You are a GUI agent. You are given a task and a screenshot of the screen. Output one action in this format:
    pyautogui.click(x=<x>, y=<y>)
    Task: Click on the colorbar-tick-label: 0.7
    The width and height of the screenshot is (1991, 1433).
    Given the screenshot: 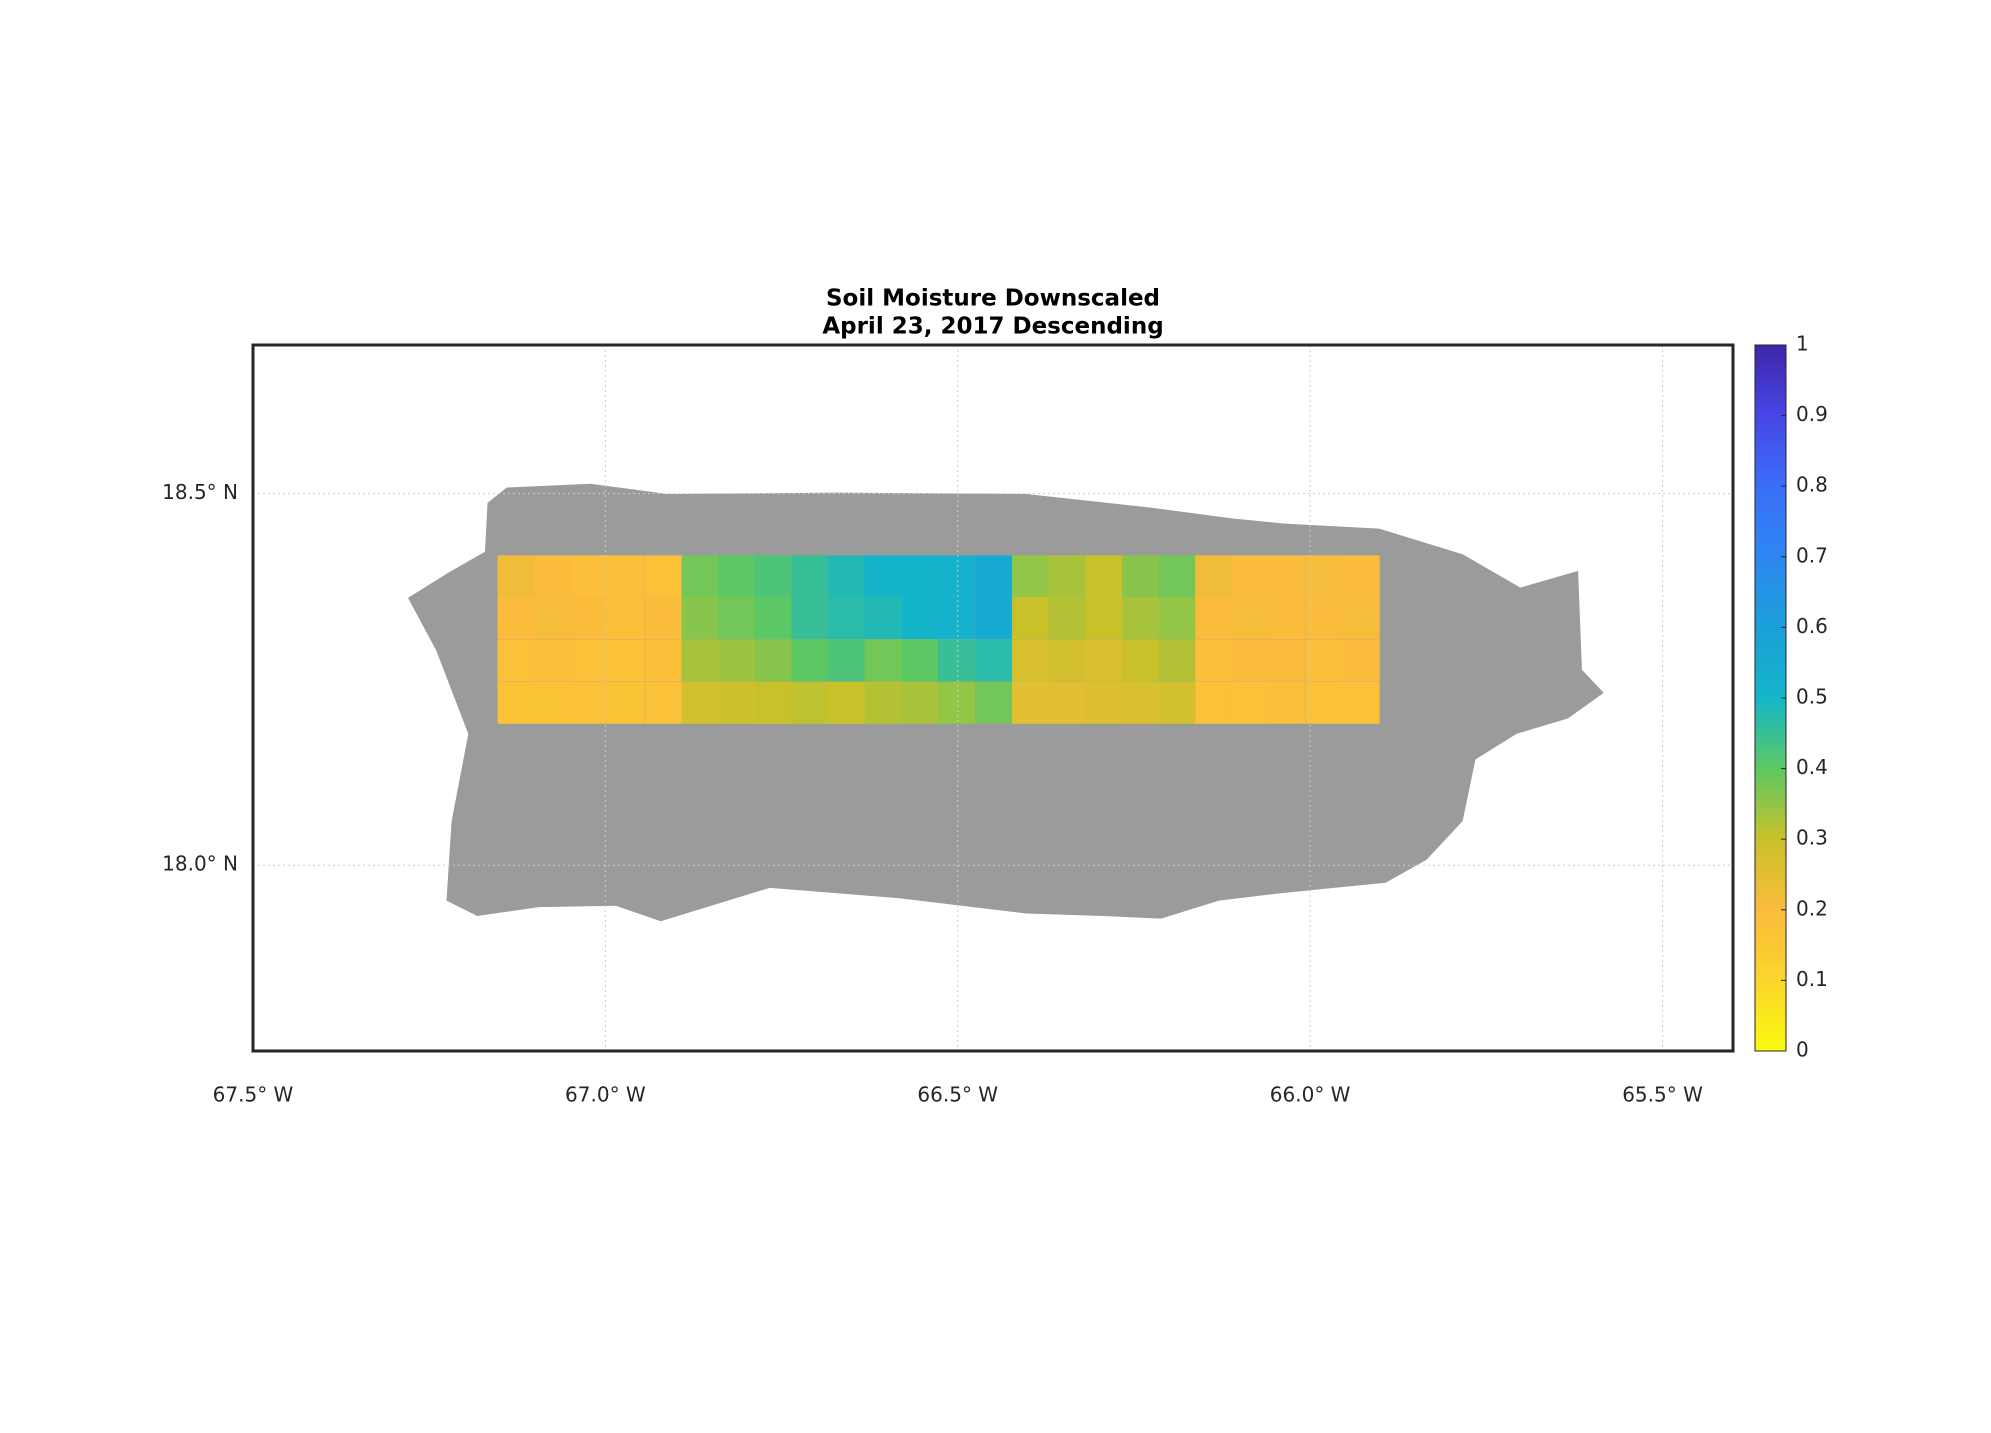 What is the action you would take?
    pyautogui.click(x=1812, y=555)
    